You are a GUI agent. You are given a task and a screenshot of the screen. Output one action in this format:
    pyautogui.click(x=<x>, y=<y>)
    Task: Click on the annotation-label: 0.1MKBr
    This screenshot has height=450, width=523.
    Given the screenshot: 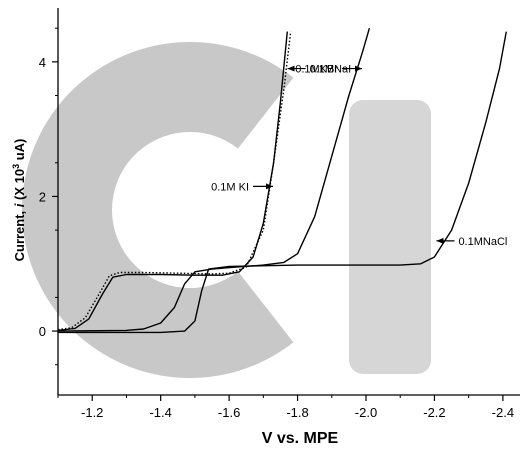 What is the action you would take?
    pyautogui.click(x=316, y=70)
    